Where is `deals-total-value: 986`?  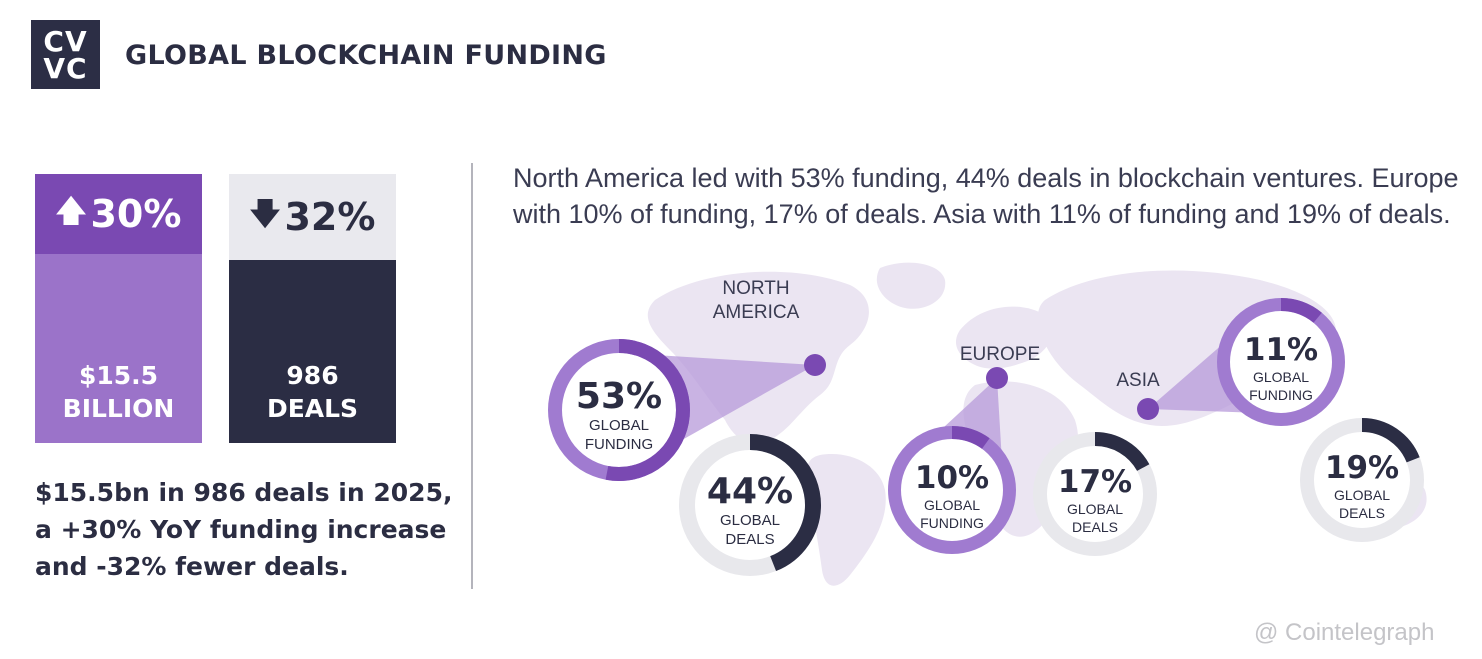
deals-total-value: 986 is located at coordinates (312, 375).